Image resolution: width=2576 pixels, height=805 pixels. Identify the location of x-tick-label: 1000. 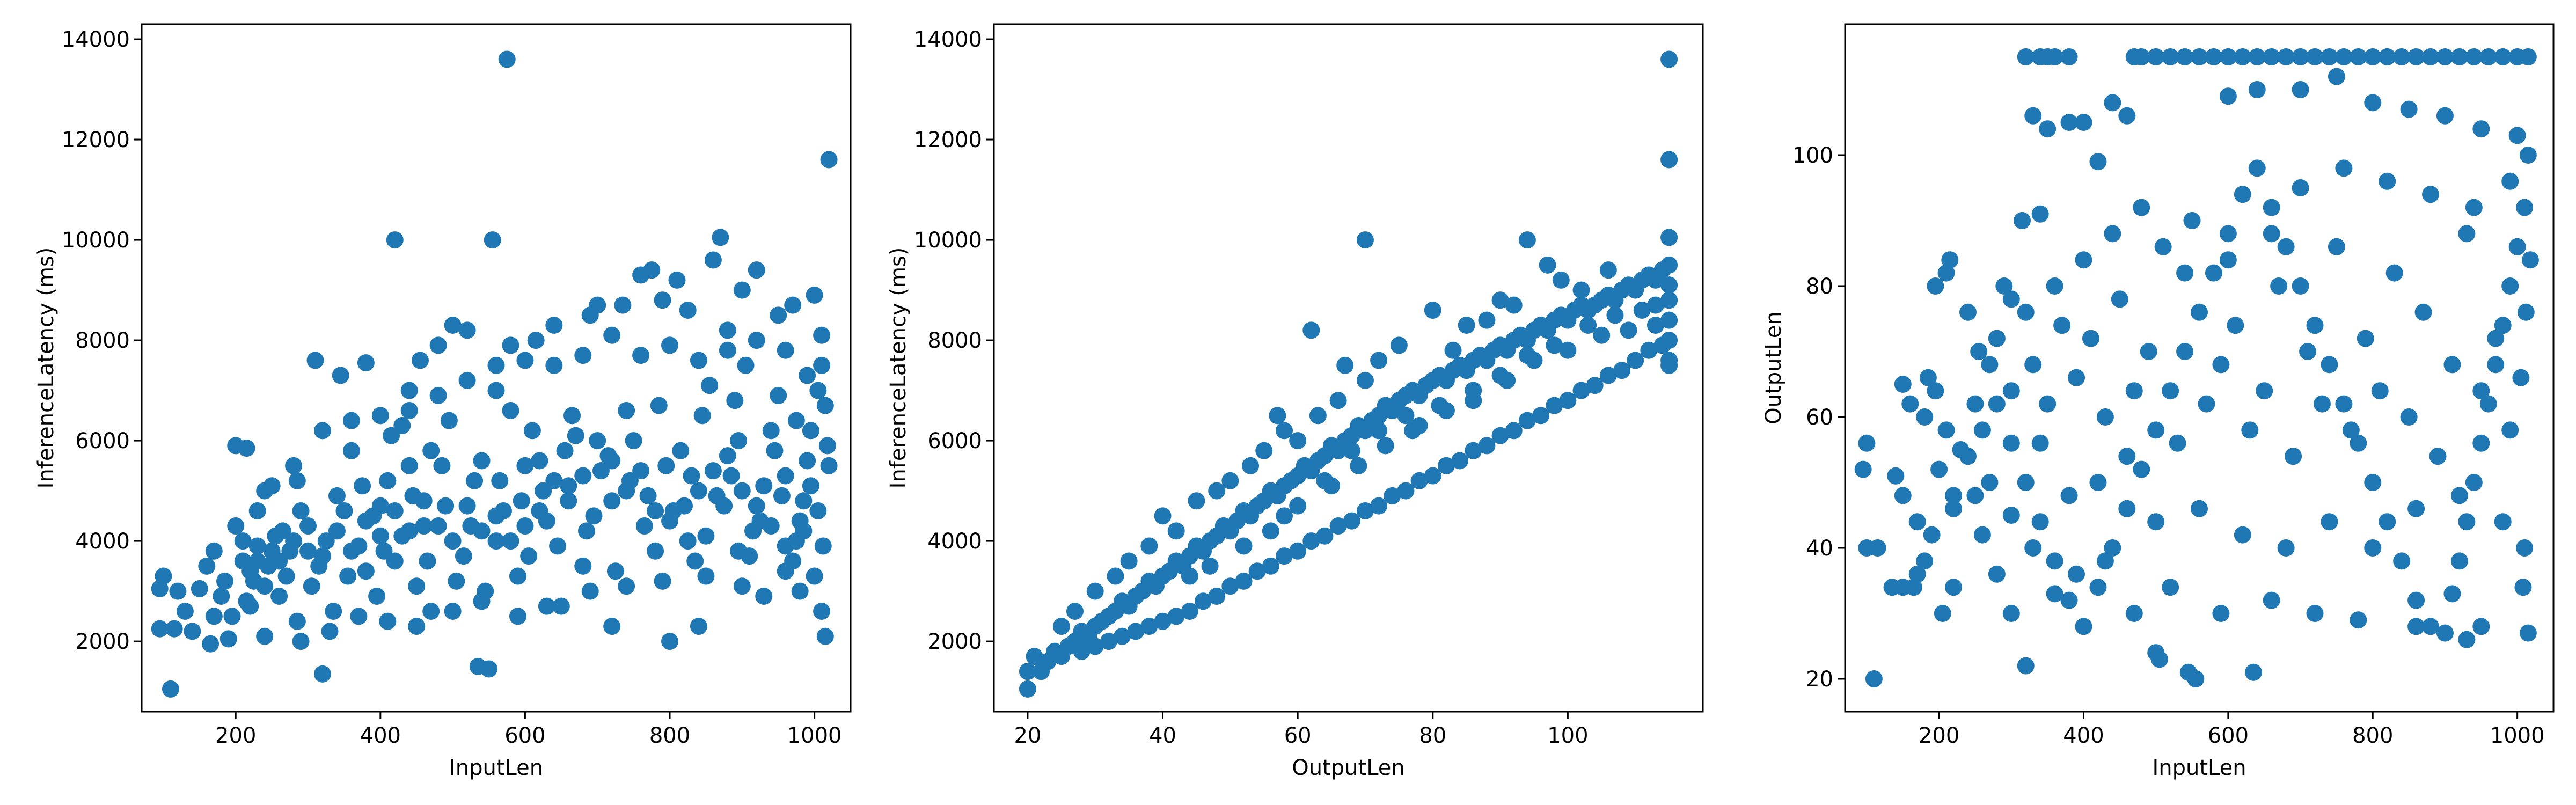
(2517, 735).